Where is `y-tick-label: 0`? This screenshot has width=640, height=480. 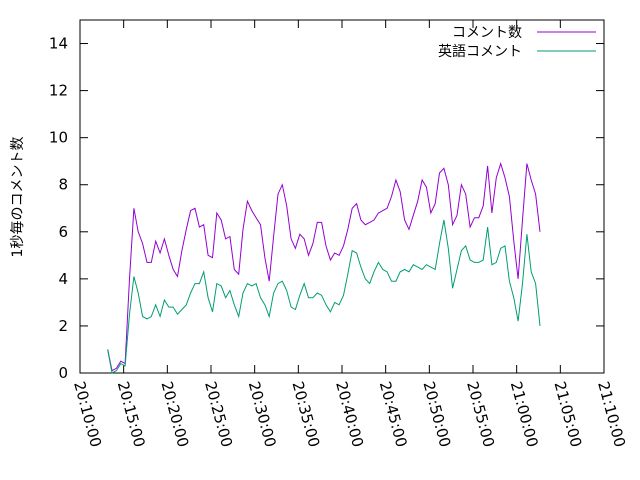
y-tick-label: 0 is located at coordinates (63, 373).